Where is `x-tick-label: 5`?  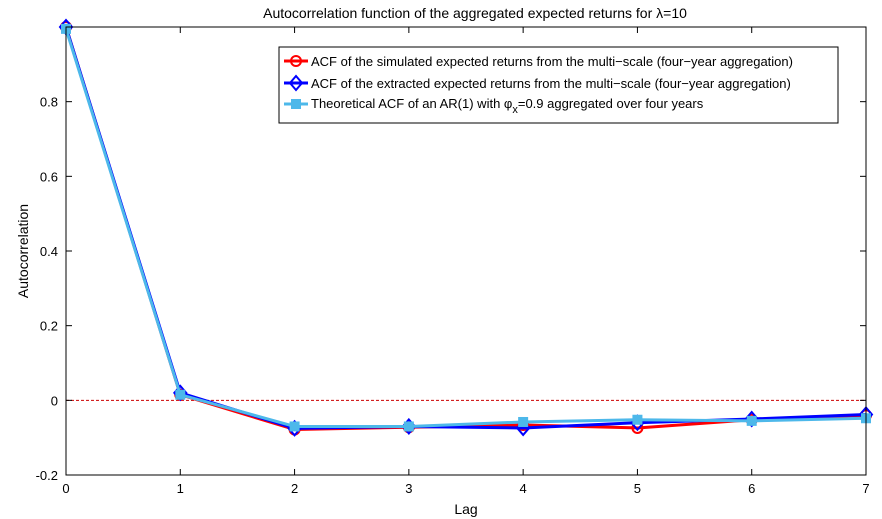
x-tick-label: 5 is located at coordinates (637, 488).